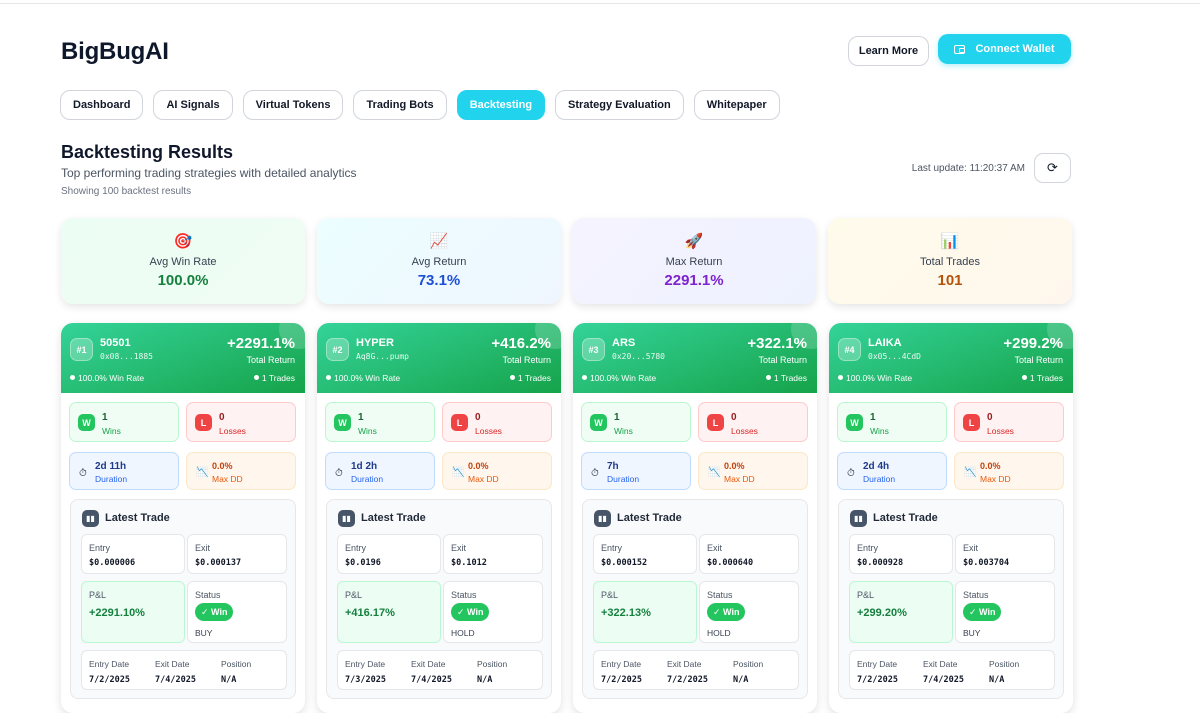 Image resolution: width=1200 pixels, height=713 pixels. Describe the element at coordinates (109, 680) in the screenshot. I see `entry-date-value: 7/2/2025` at that location.